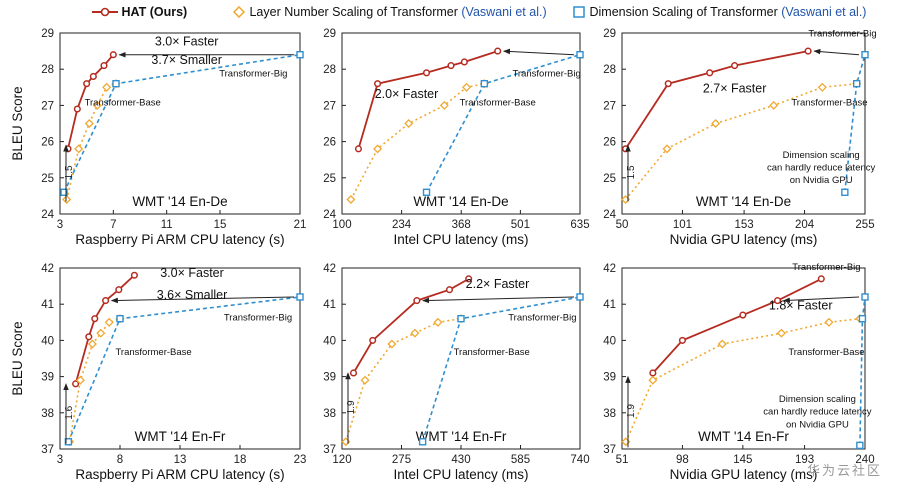 This screenshot has height=493, width=900. I want to click on x-tick-label: 13, so click(180, 460).